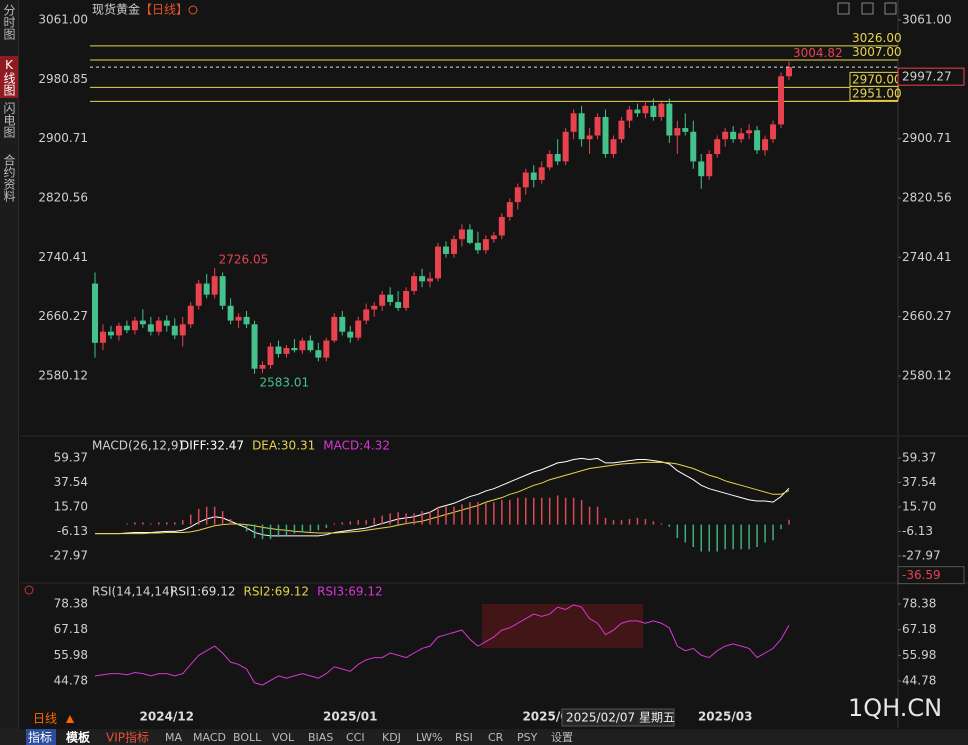  I want to click on toolbar-tab: BIAS, so click(320, 737).